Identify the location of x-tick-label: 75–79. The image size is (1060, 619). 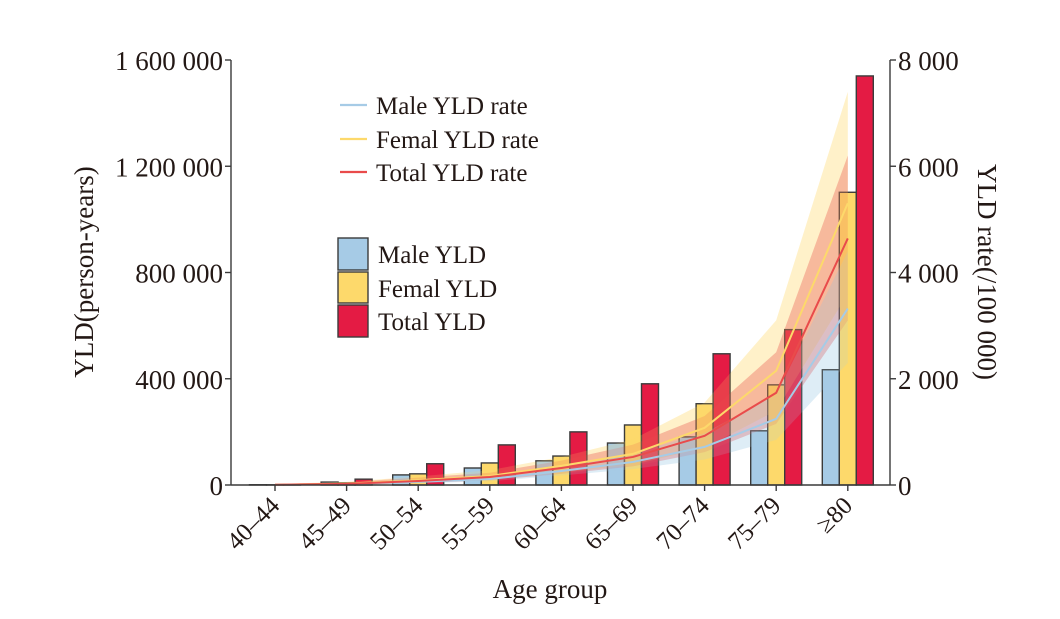
(754, 523).